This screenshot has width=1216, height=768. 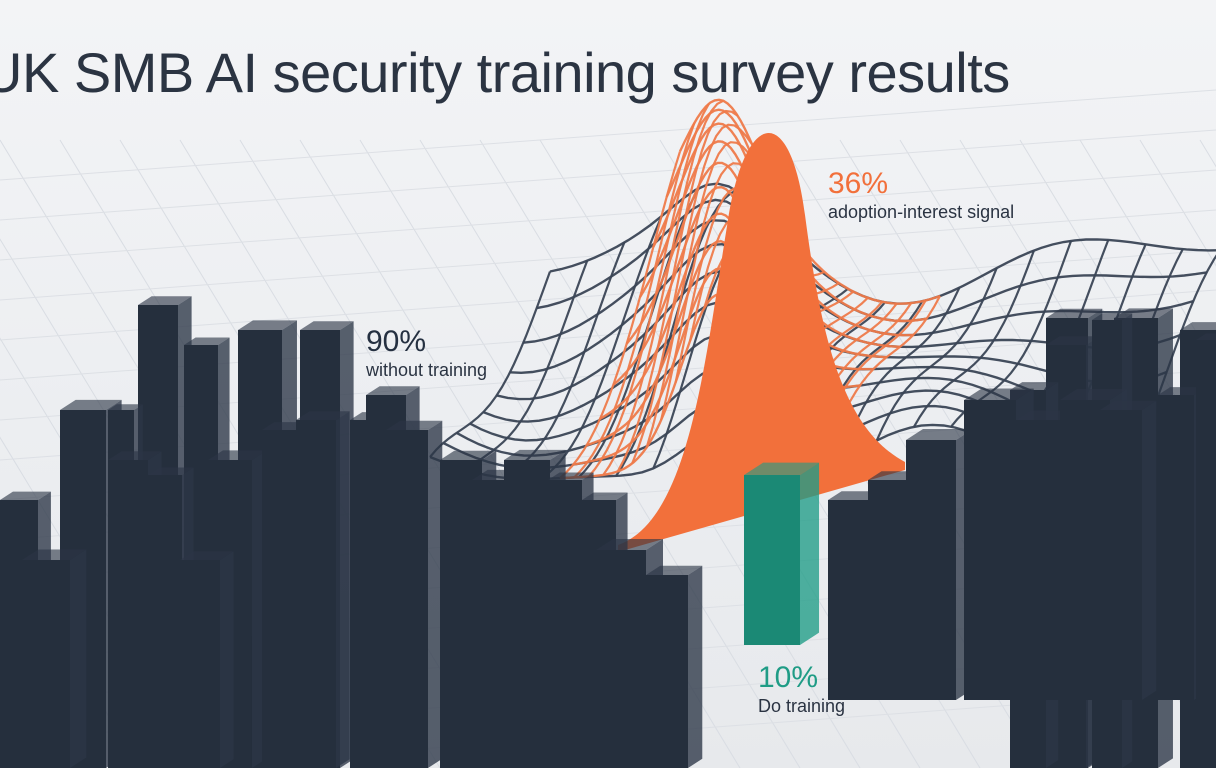 I want to click on adoption-interest-peak, so click(x=761, y=342).